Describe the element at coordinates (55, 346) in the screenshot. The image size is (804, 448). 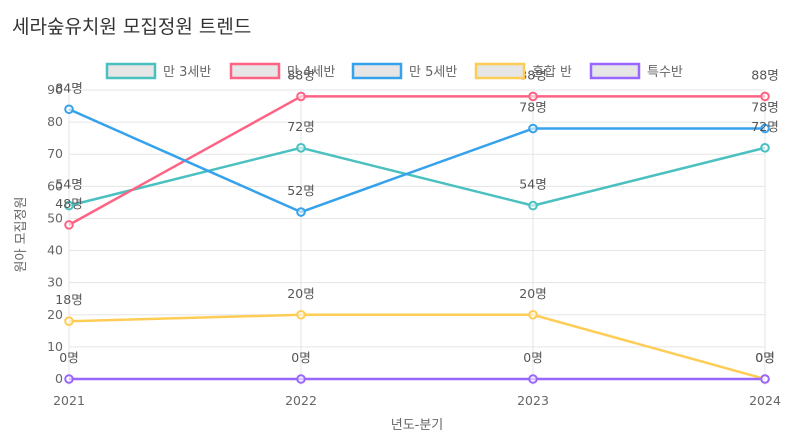
I see `y-tick-label: 10` at that location.